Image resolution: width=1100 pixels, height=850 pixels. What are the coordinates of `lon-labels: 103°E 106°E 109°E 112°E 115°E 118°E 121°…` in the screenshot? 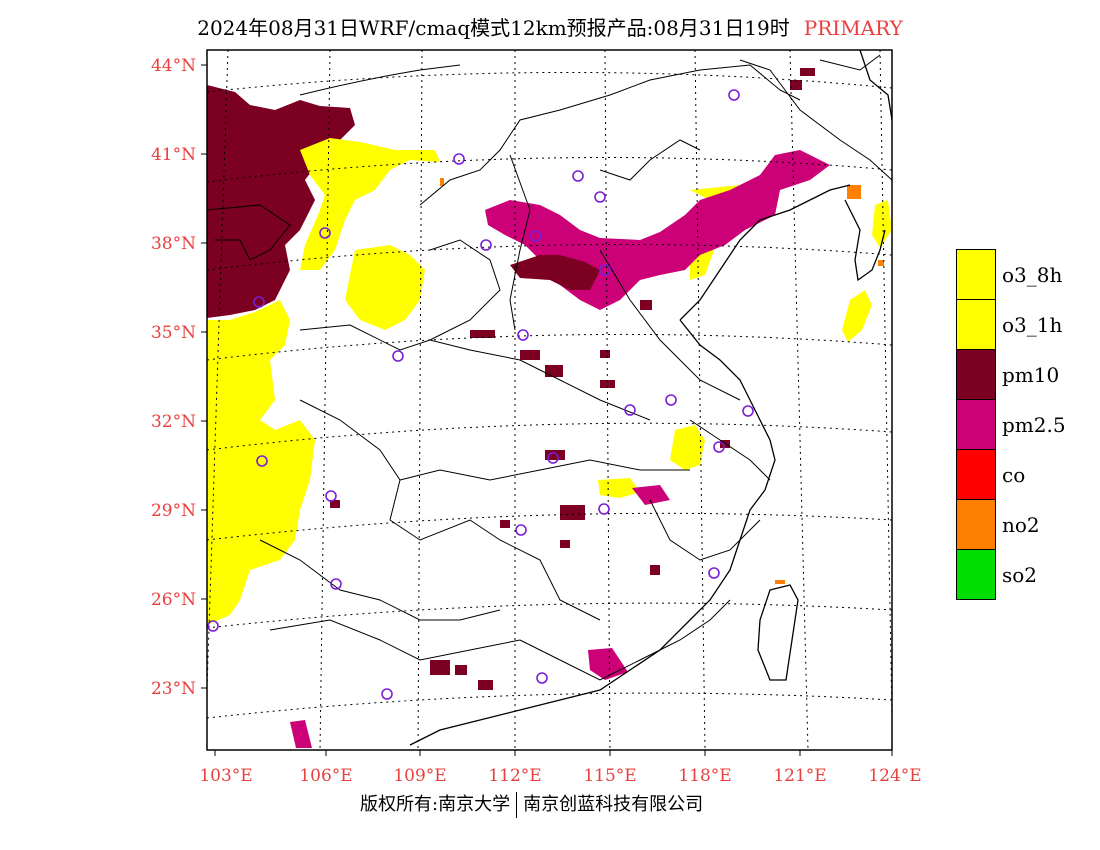 It's located at (560, 776).